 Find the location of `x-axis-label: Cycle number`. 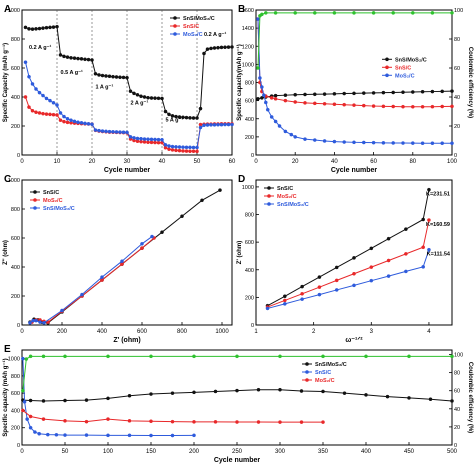

x-axis-label: Cycle number is located at coordinates (237, 460).